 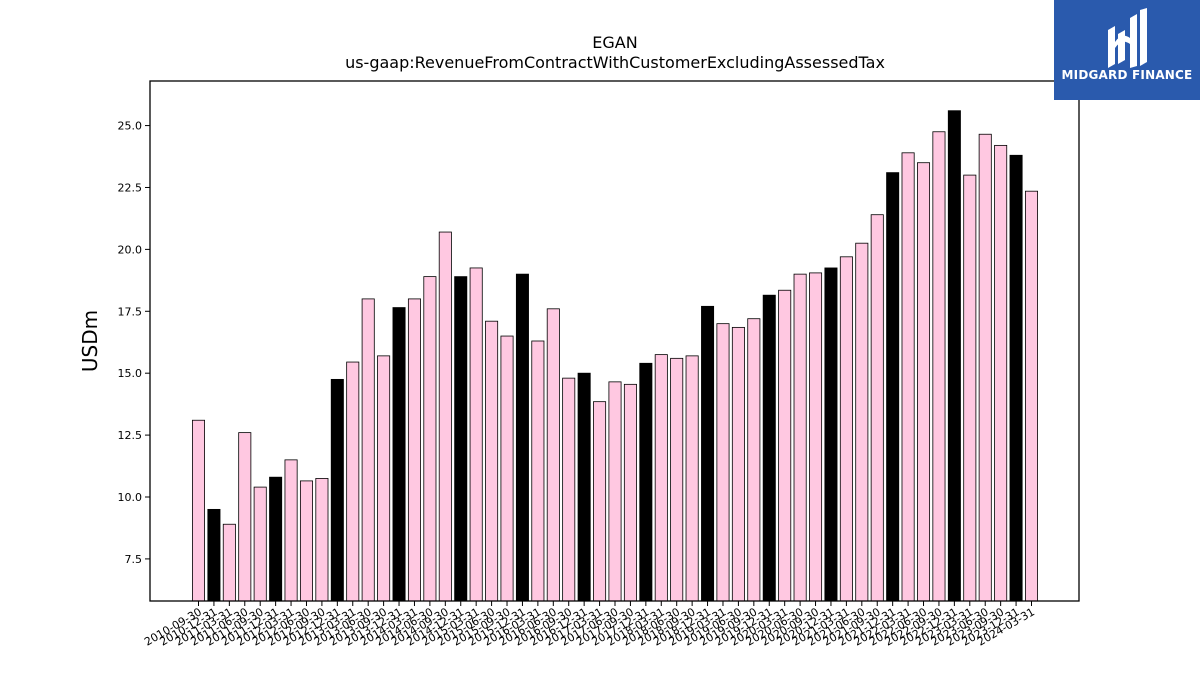 What do you see at coordinates (130, 126) in the screenshot?
I see `y-tick-label: 25.0` at bounding box center [130, 126].